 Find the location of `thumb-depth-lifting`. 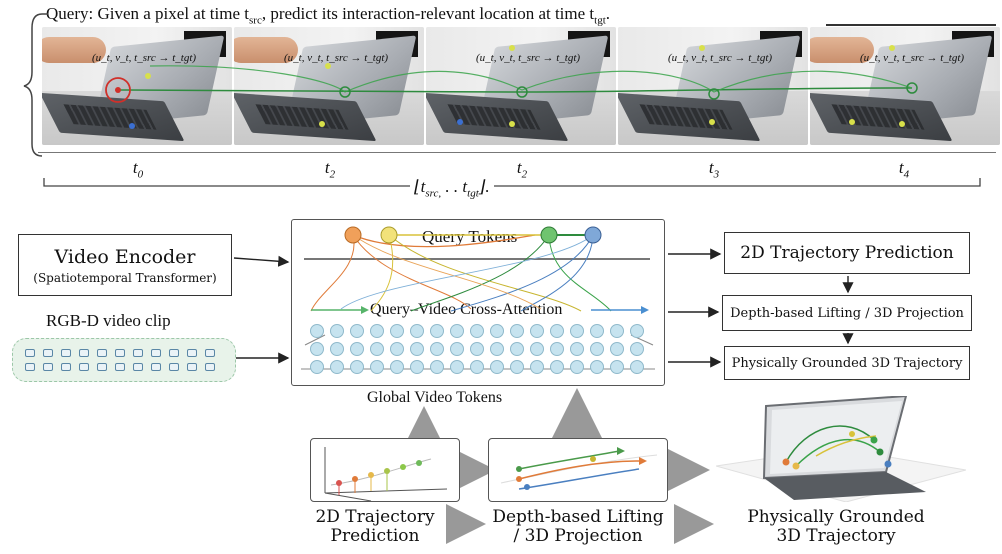

thumb-depth-lifting is located at coordinates (578, 470).